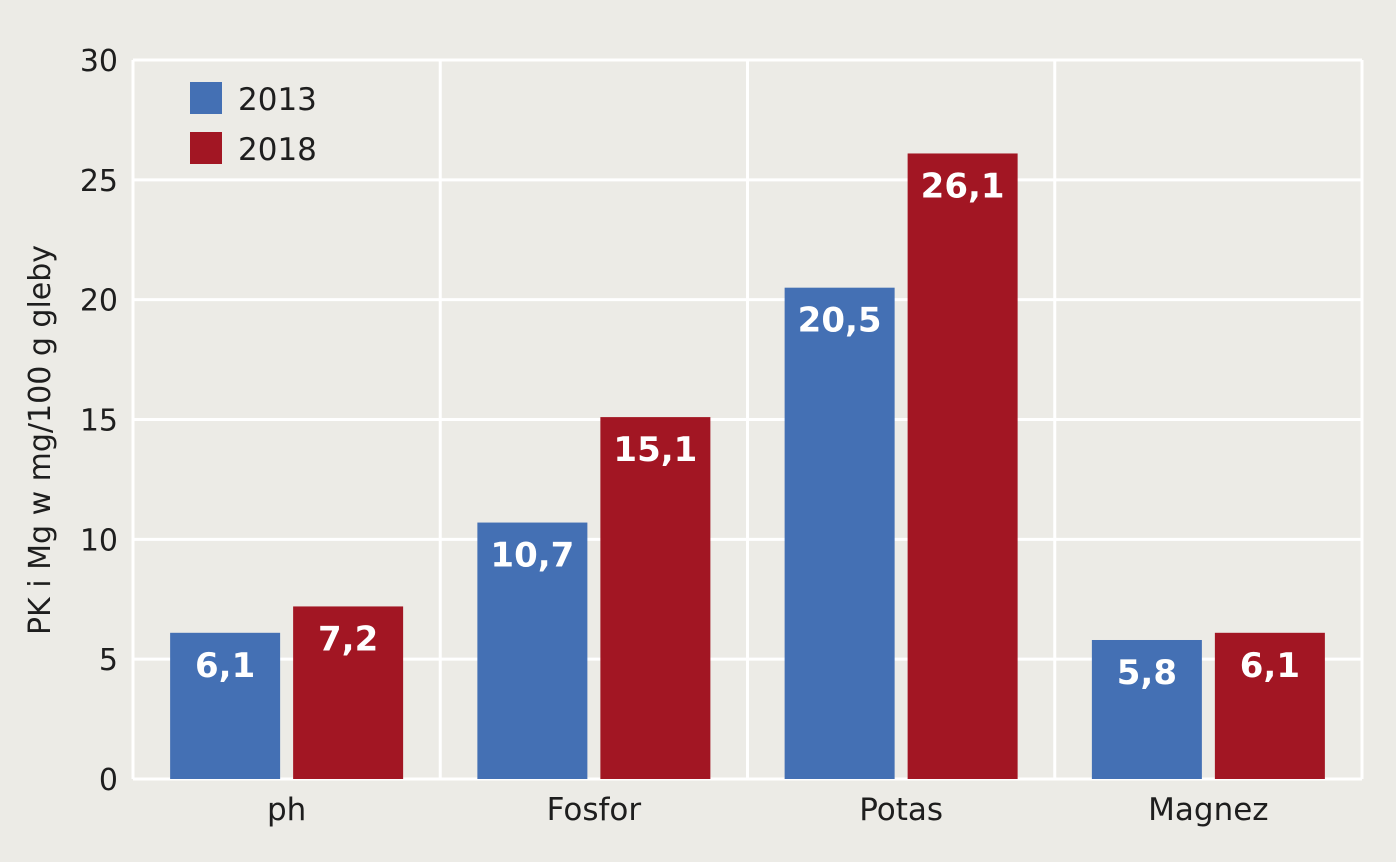 This screenshot has height=862, width=1396. What do you see at coordinates (348, 692) in the screenshot?
I see `bar-2018-ph` at bounding box center [348, 692].